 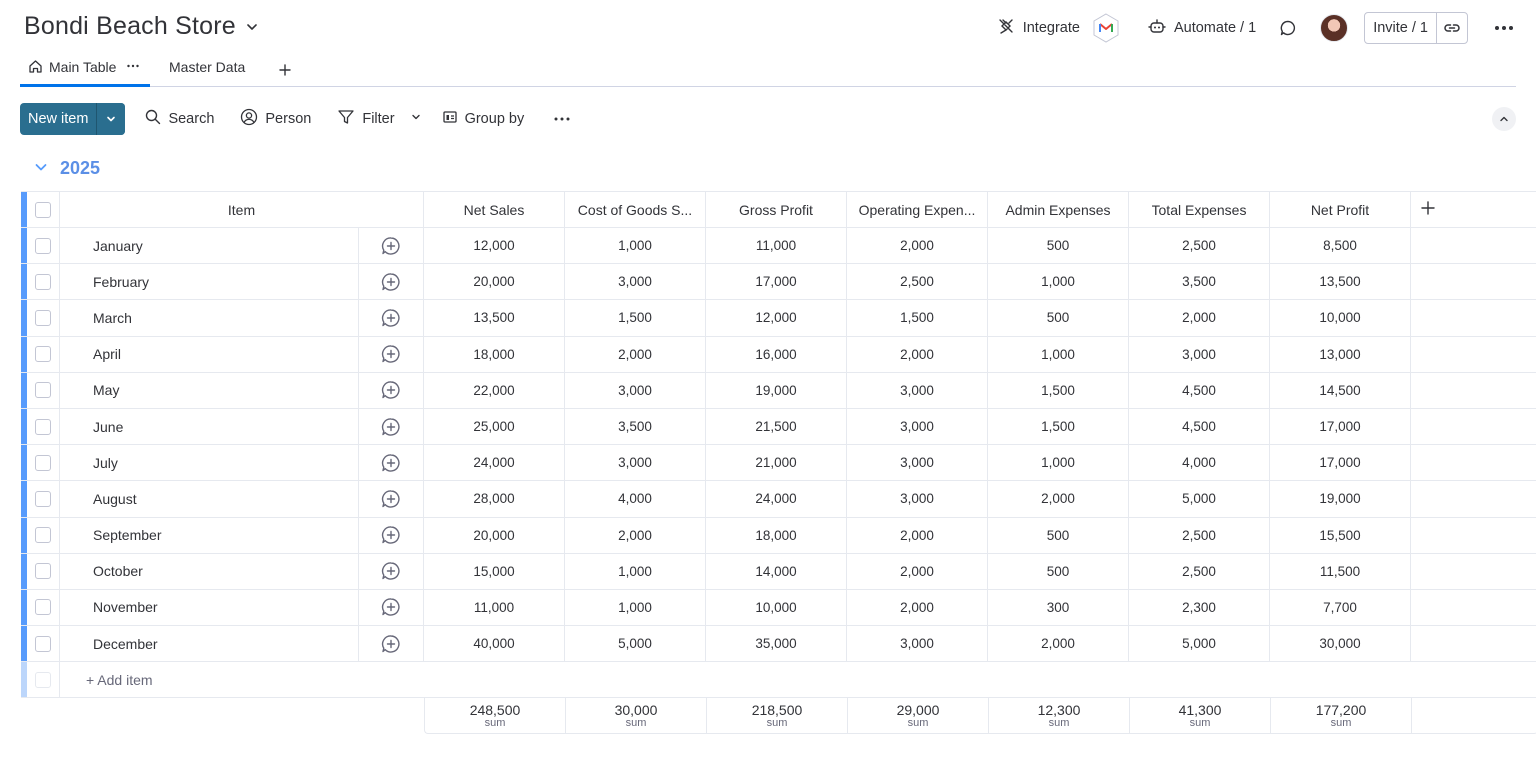 What do you see at coordinates (1340, 607) in the screenshot?
I see `cell-net-profit: 7,700` at bounding box center [1340, 607].